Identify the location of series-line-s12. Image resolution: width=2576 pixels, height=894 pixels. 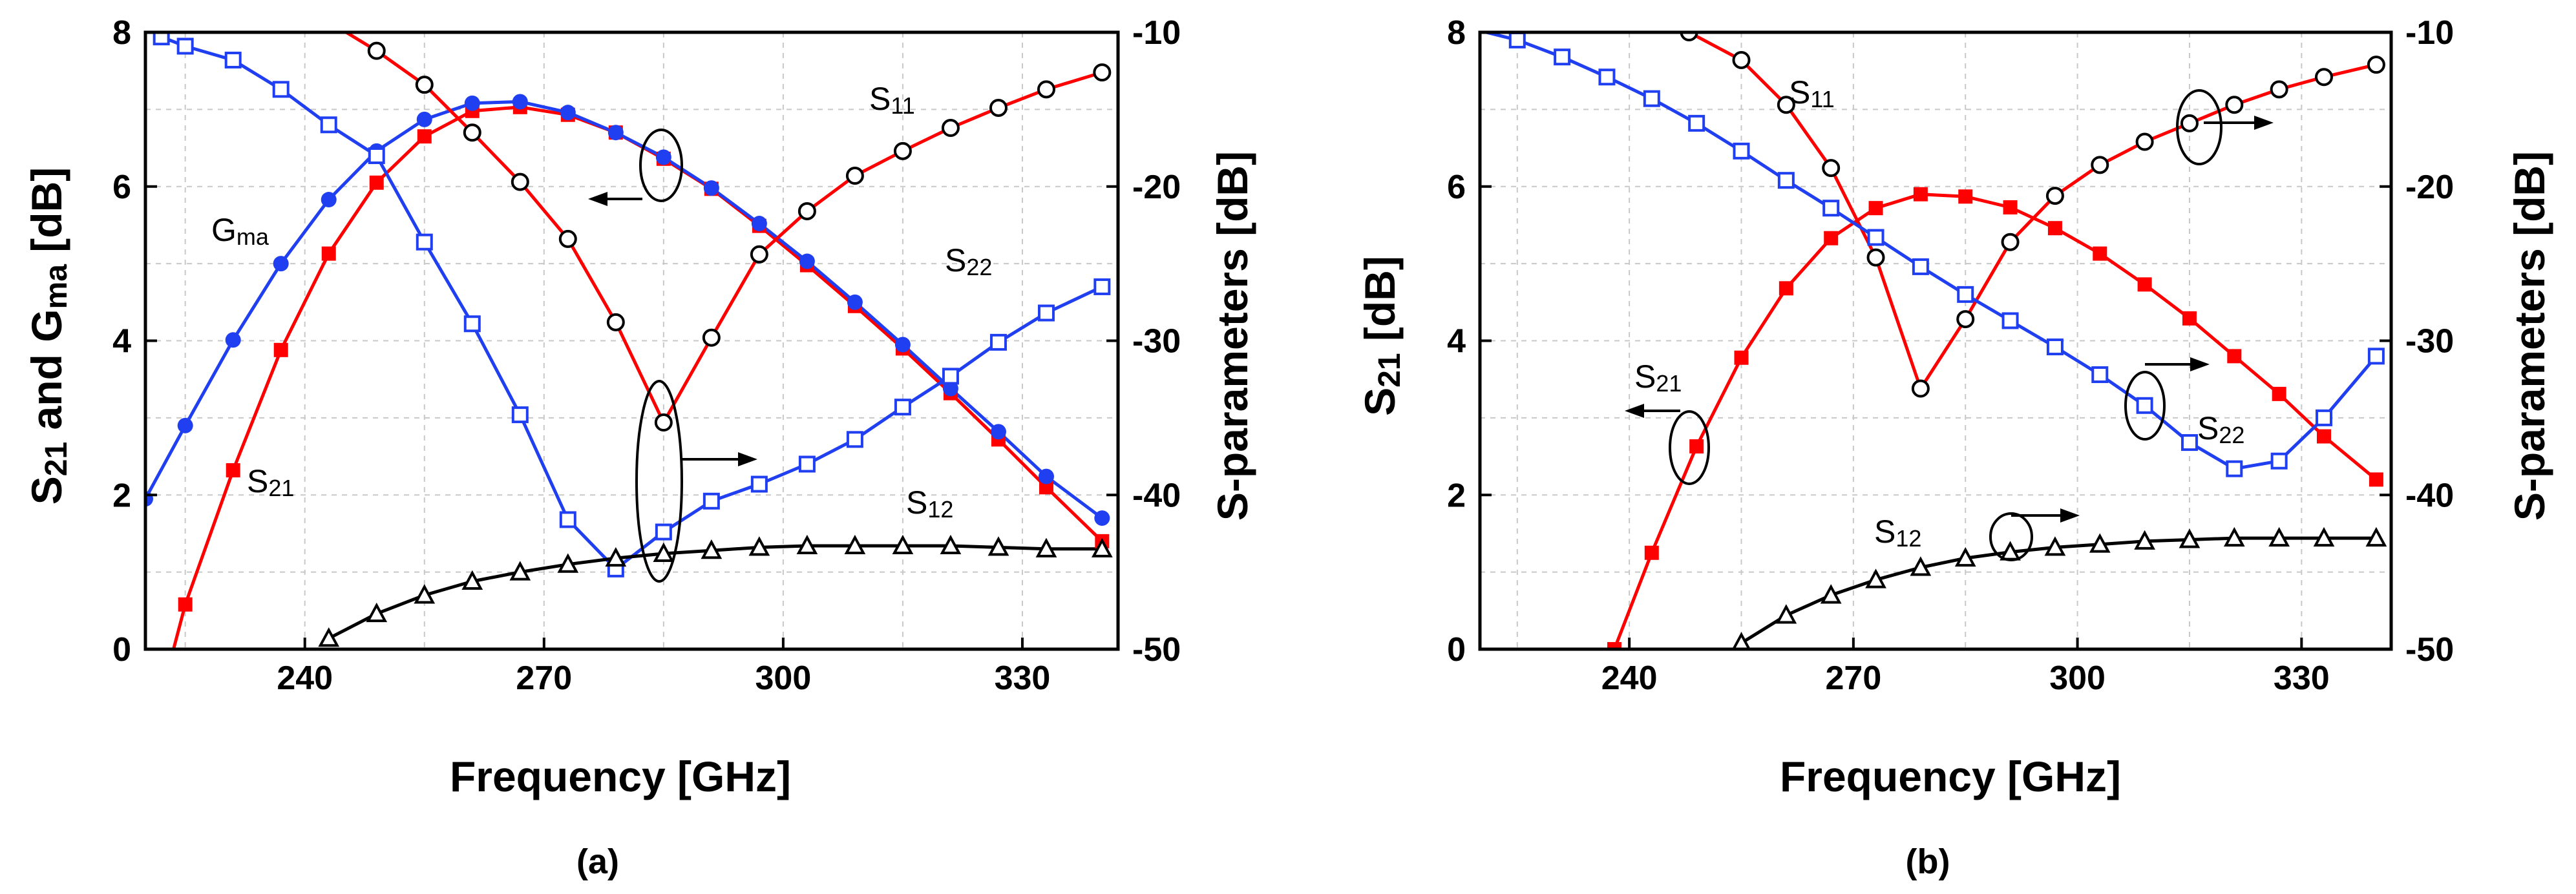
(715, 592).